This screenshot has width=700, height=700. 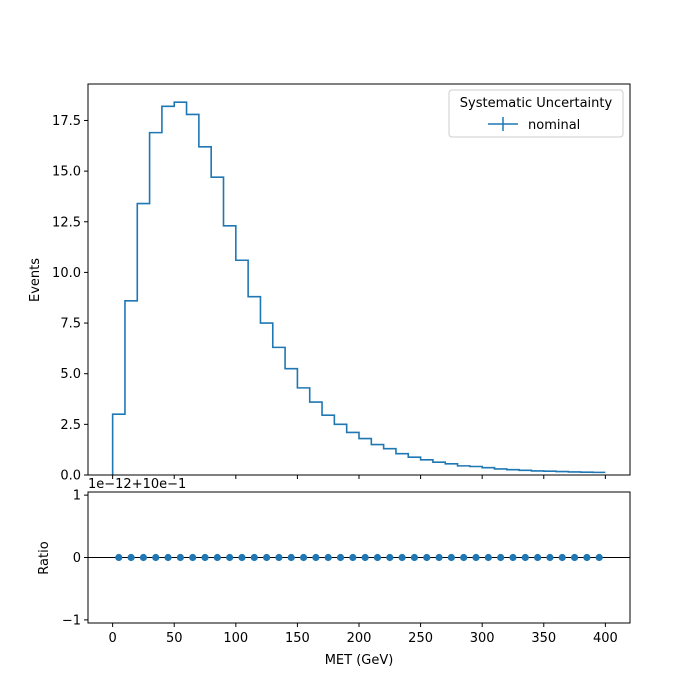 What do you see at coordinates (66, 273) in the screenshot?
I see `y-tick-label: 10.0` at bounding box center [66, 273].